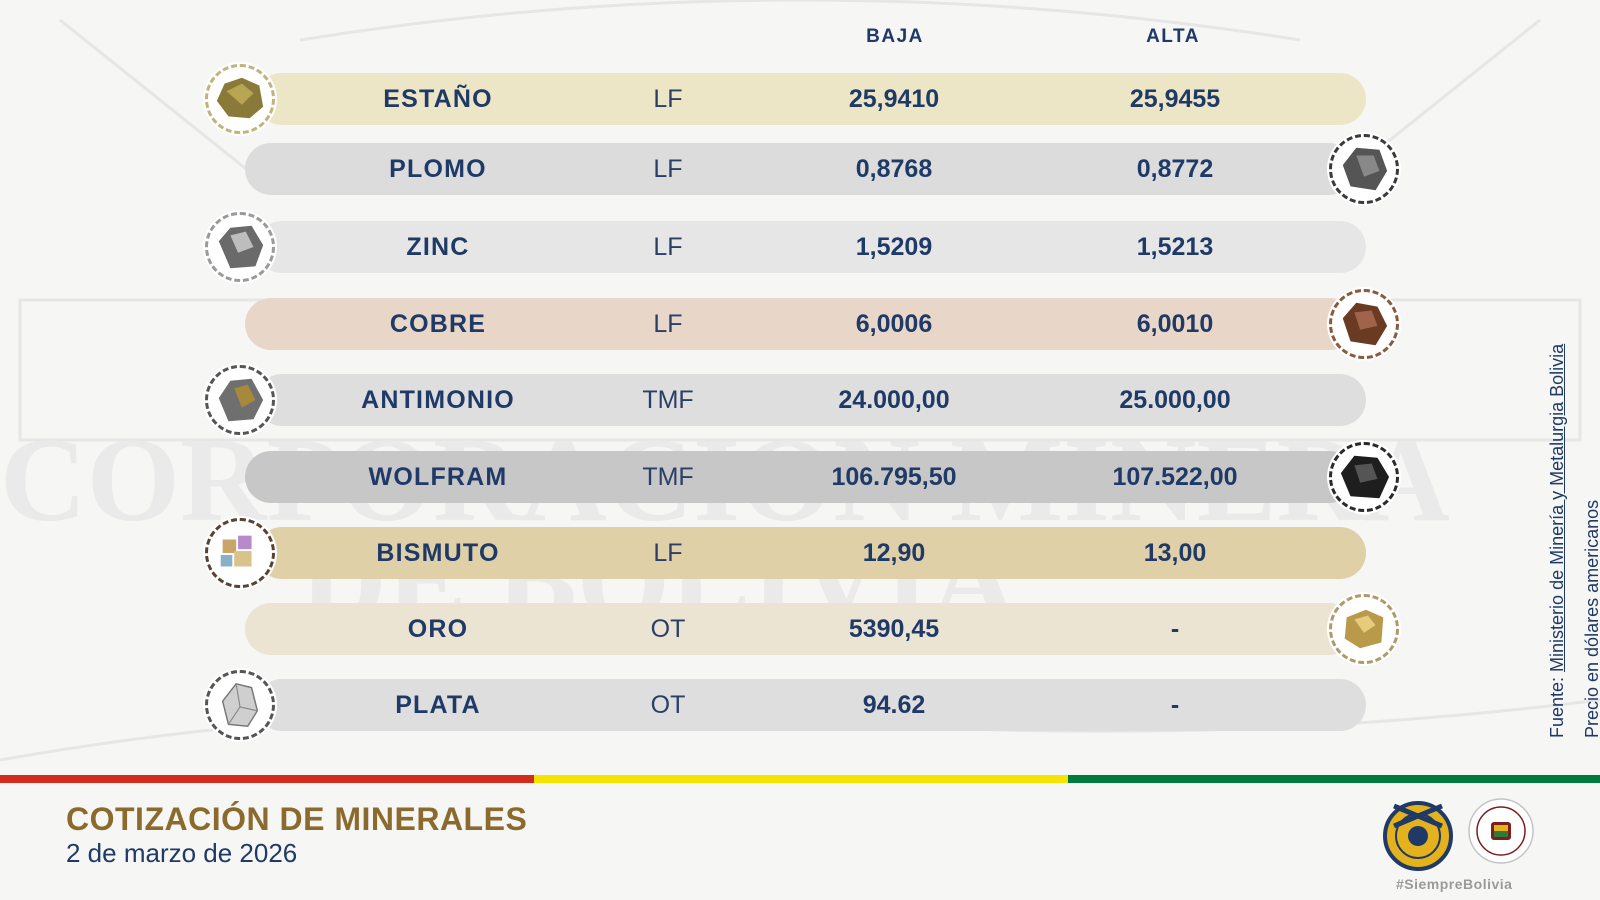  Describe the element at coordinates (240, 705) in the screenshot. I see `silver-crystal-icon` at that location.